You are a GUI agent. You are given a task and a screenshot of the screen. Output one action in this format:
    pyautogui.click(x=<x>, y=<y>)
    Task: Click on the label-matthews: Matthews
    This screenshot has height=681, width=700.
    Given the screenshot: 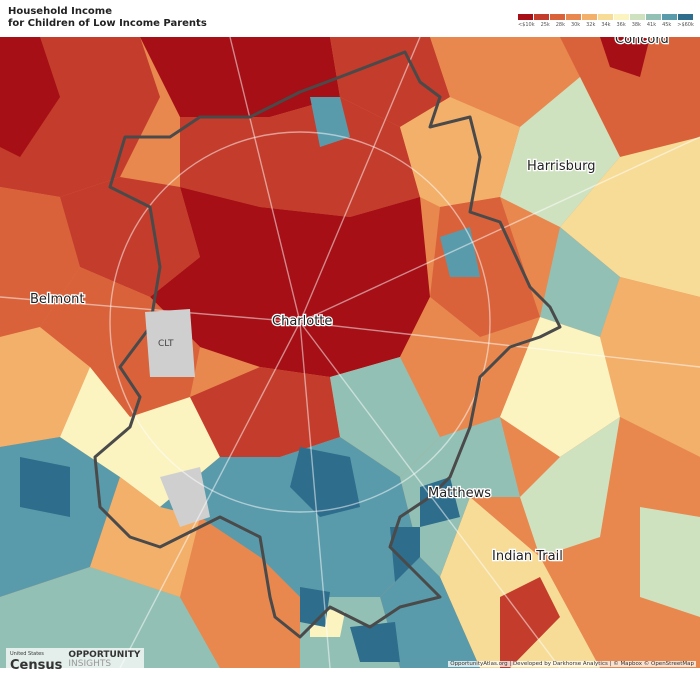 What is the action you would take?
    pyautogui.click(x=459, y=493)
    